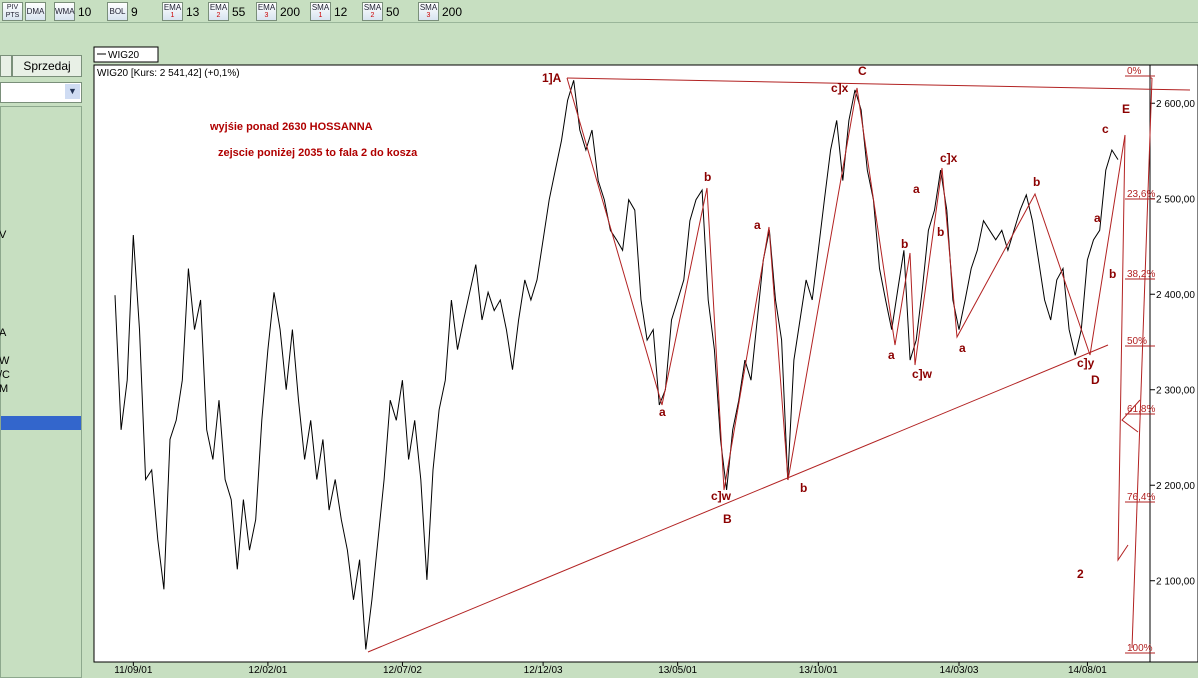  I want to click on indicator-icon: BOL, so click(117, 11).